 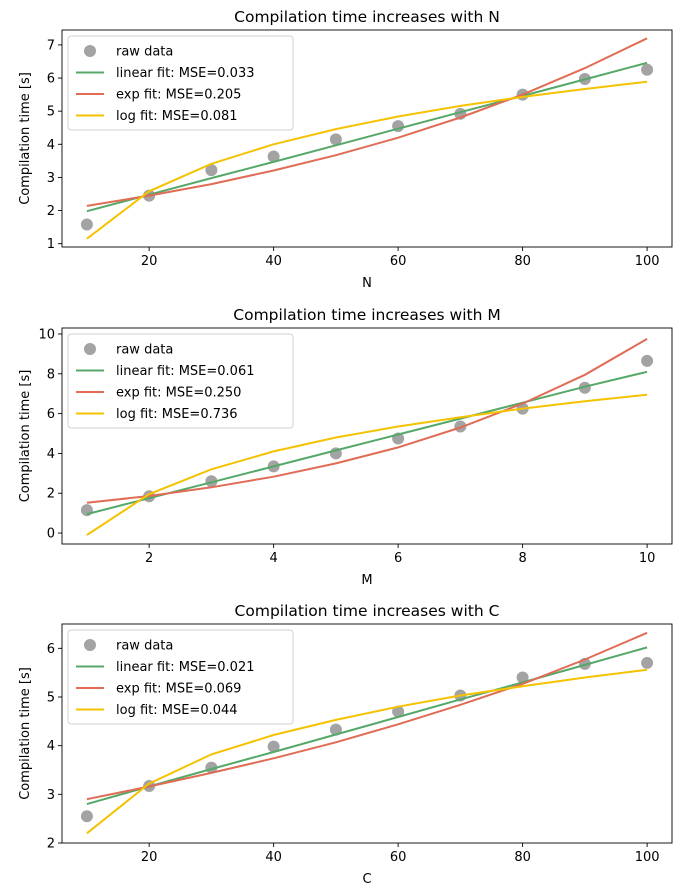 What do you see at coordinates (46, 334) in the screenshot?
I see `y-tick-label: 10` at bounding box center [46, 334].